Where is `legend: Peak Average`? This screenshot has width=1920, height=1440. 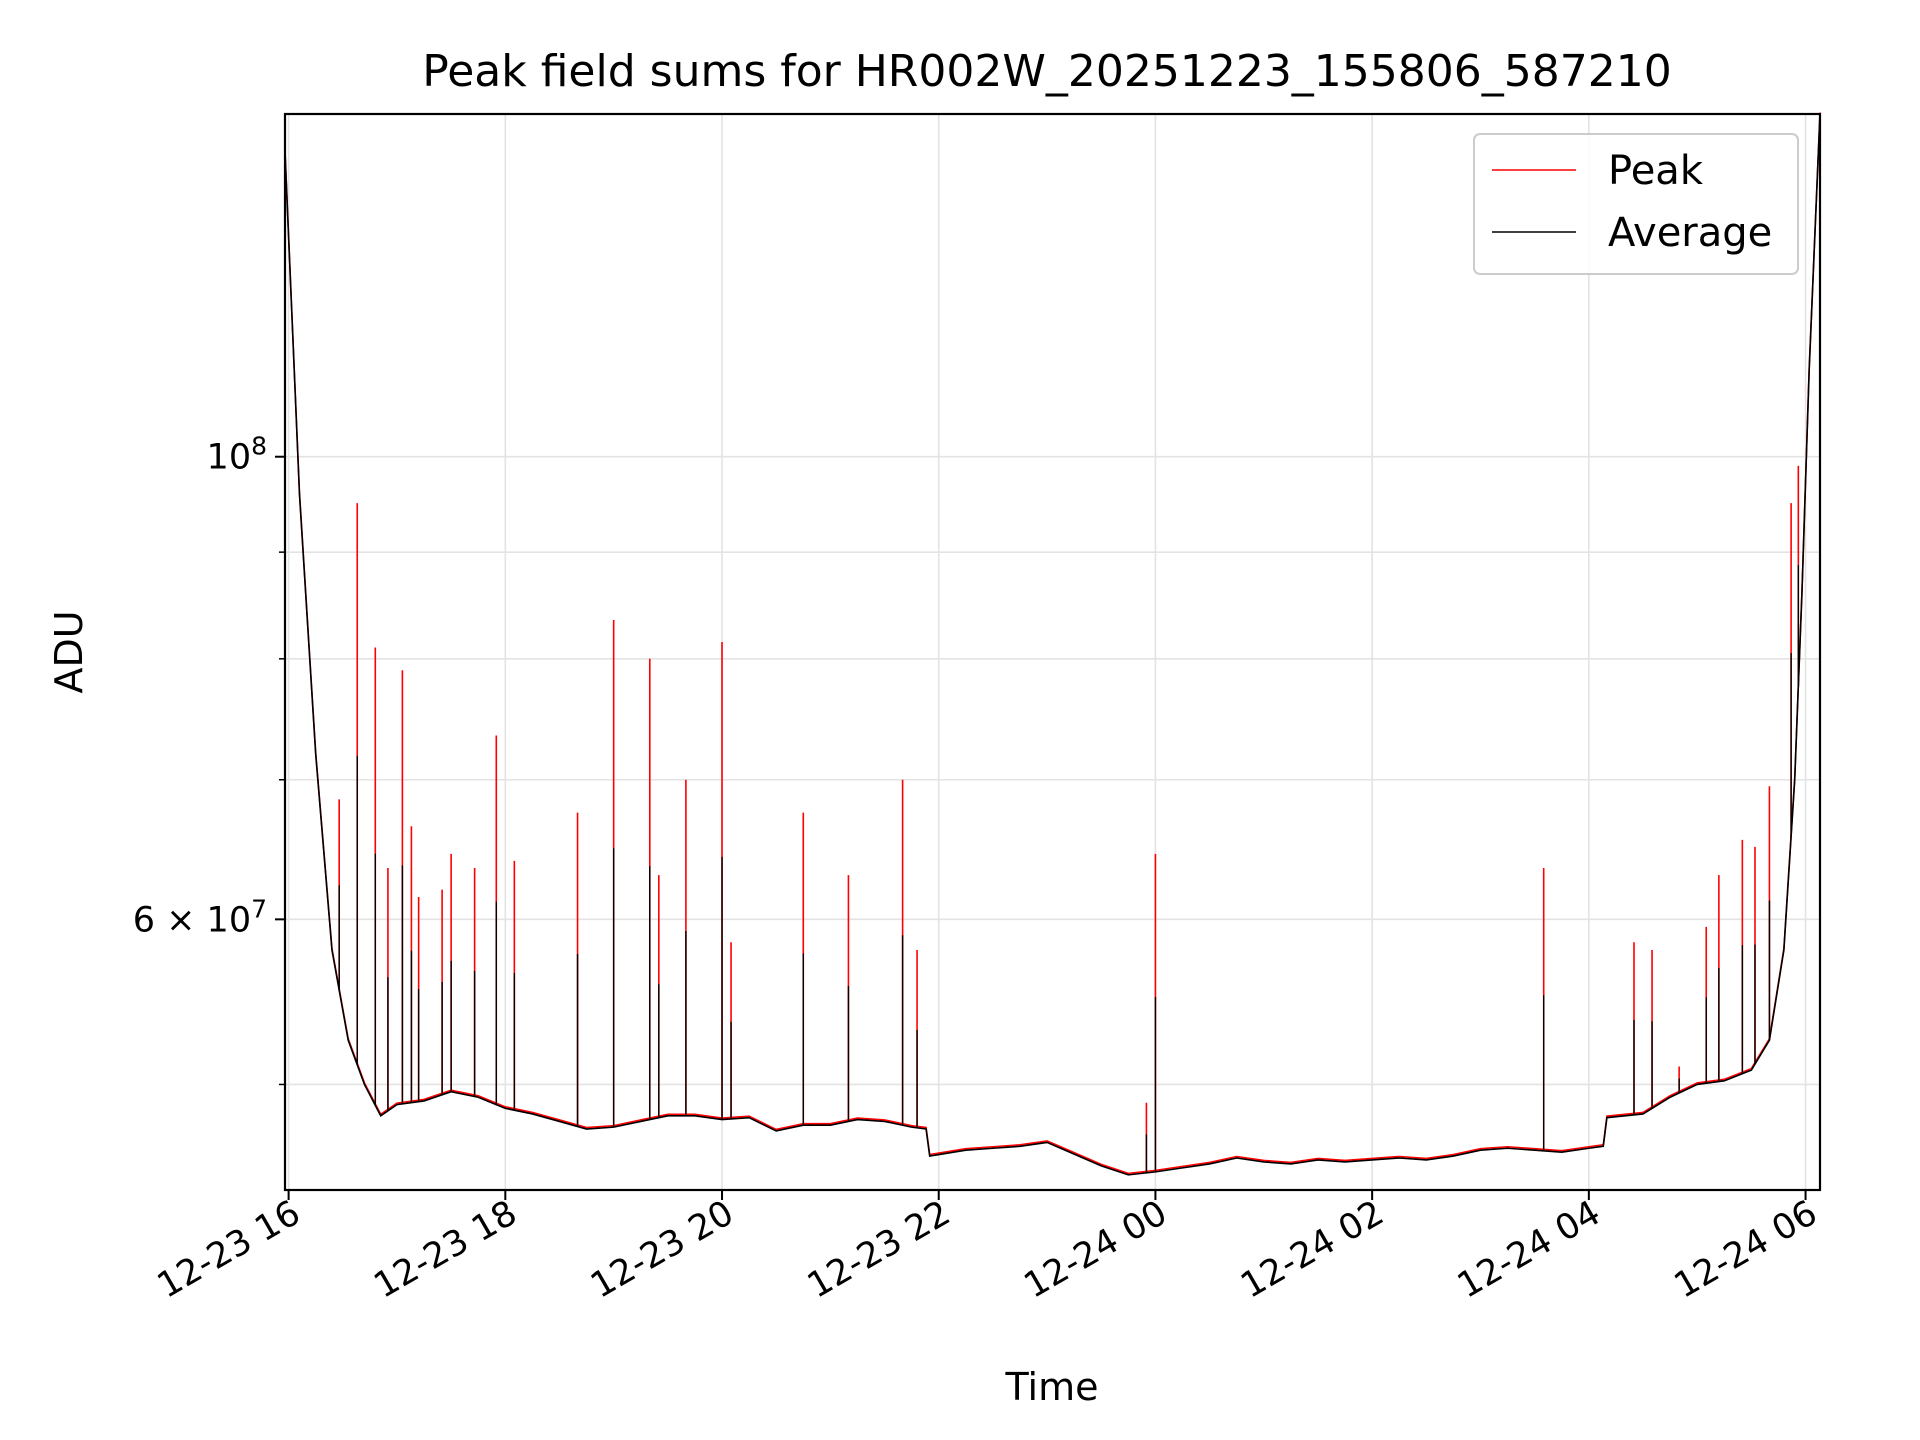 legend: Peak Average is located at coordinates (1636, 204).